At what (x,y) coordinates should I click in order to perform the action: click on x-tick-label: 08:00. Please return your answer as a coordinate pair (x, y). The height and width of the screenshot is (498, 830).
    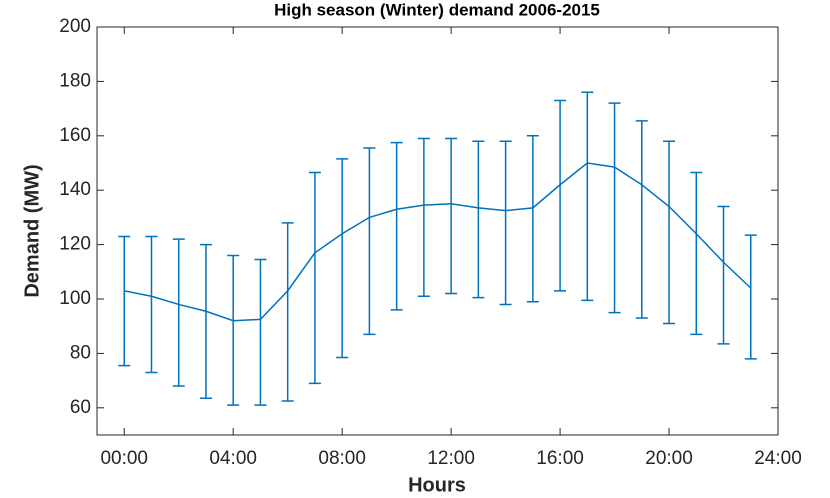
    Looking at the image, I should click on (342, 458).